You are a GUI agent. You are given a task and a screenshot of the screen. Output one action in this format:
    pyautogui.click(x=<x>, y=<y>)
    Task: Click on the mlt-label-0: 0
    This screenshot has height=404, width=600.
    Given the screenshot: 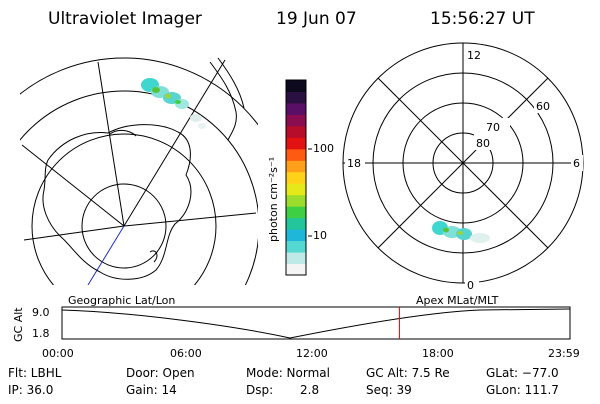 What is the action you would take?
    pyautogui.click(x=470, y=285)
    